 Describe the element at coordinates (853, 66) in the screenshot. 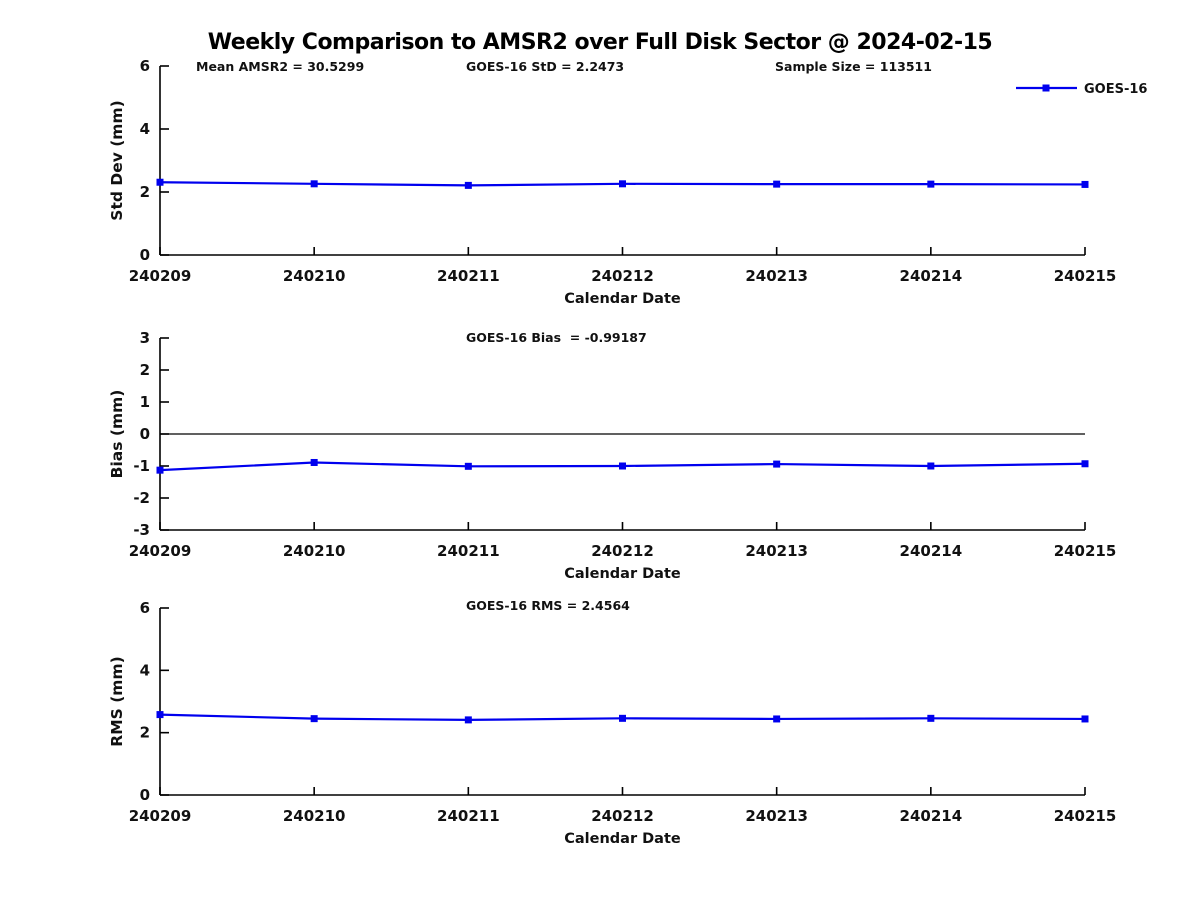

I see `stat-annotation: Sample Size = 113511` at that location.